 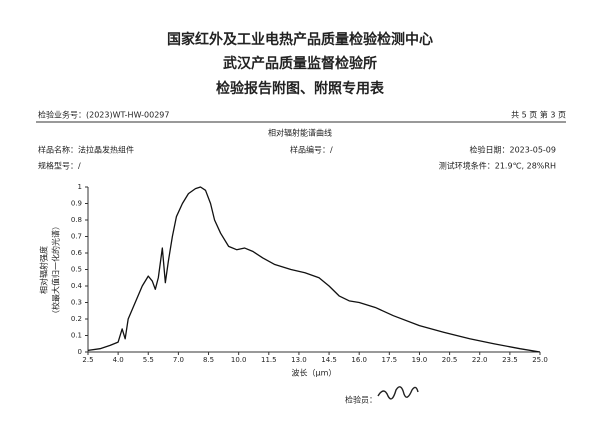 I want to click on sample-no: 样品编号：/, so click(x=311, y=150).